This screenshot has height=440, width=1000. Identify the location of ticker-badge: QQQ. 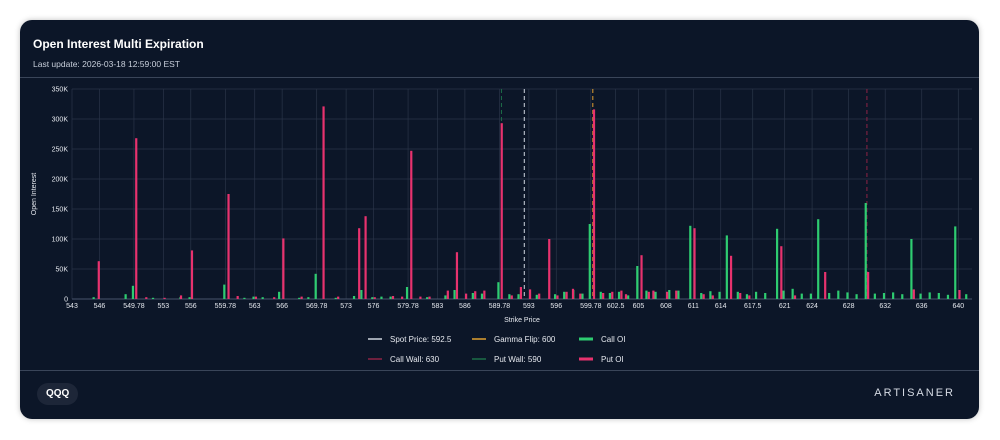
(58, 394).